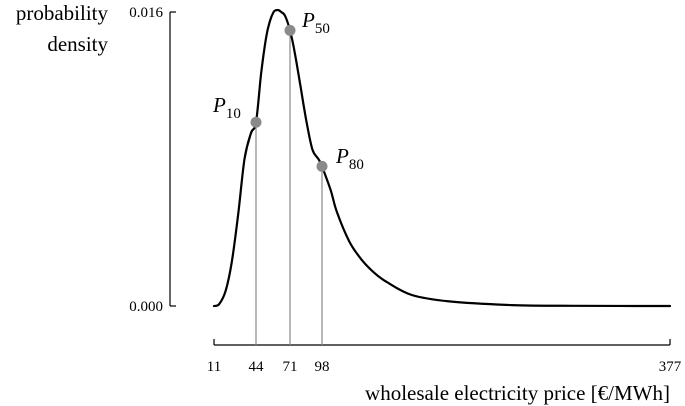 The height and width of the screenshot is (406, 685). What do you see at coordinates (308, 20) in the screenshot?
I see `p50-label-letter: P` at bounding box center [308, 20].